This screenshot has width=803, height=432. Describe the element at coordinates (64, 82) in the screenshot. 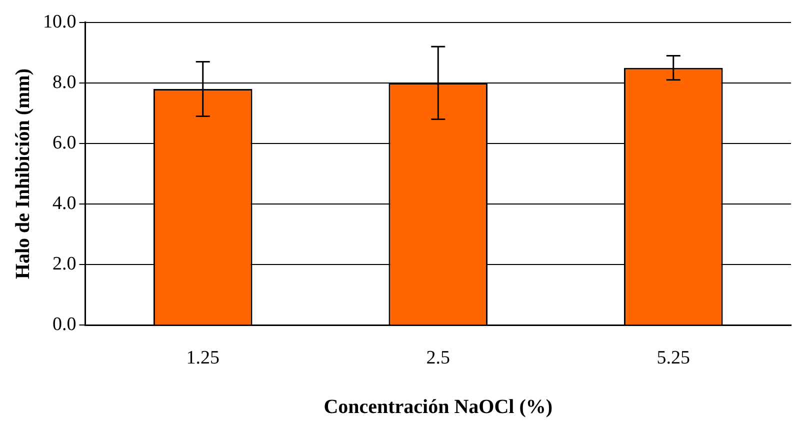

I see `y-tick-label: 8.0` at that location.